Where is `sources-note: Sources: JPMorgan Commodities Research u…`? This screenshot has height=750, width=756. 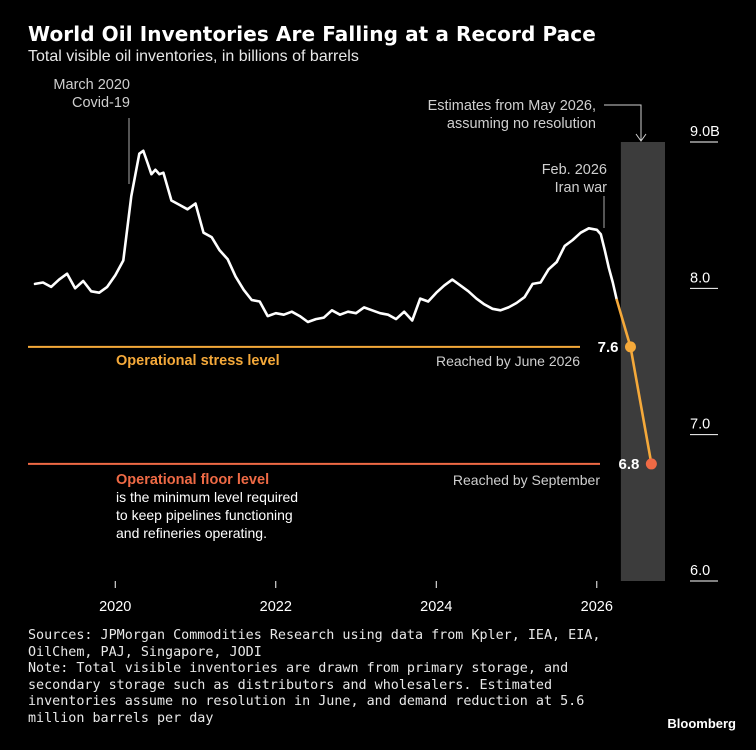
sources-note: Sources: JPMorgan Commodities Research u… is located at coordinates (314, 677).